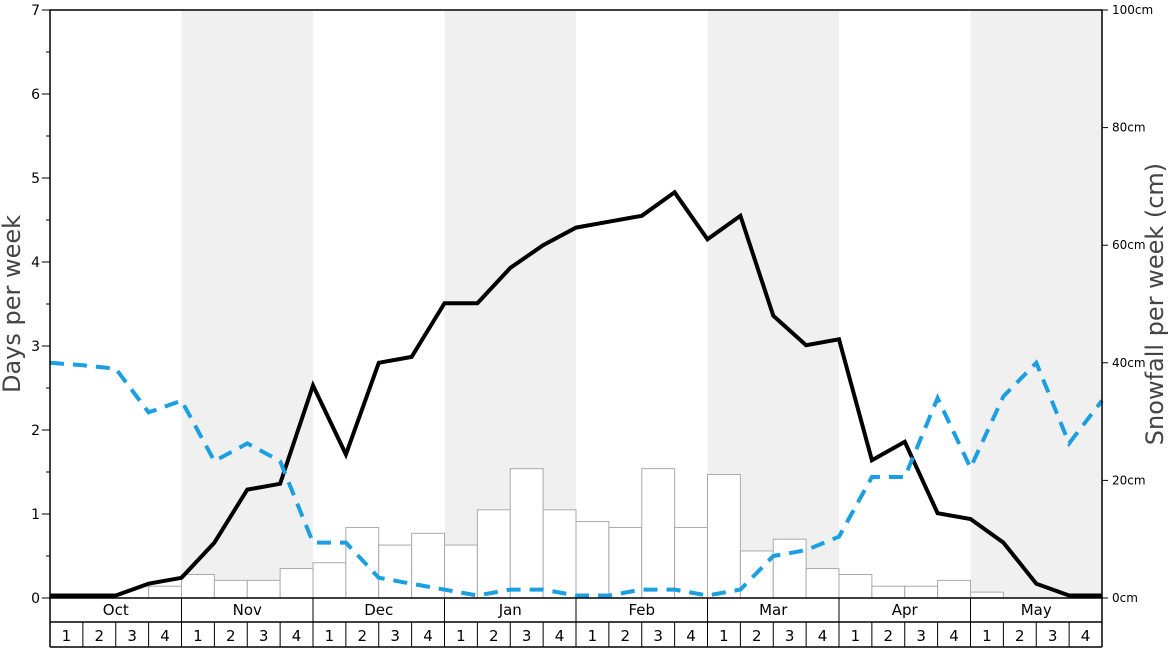  Describe the element at coordinates (35, 515) in the screenshot. I see `left-tick-label: 1` at that location.